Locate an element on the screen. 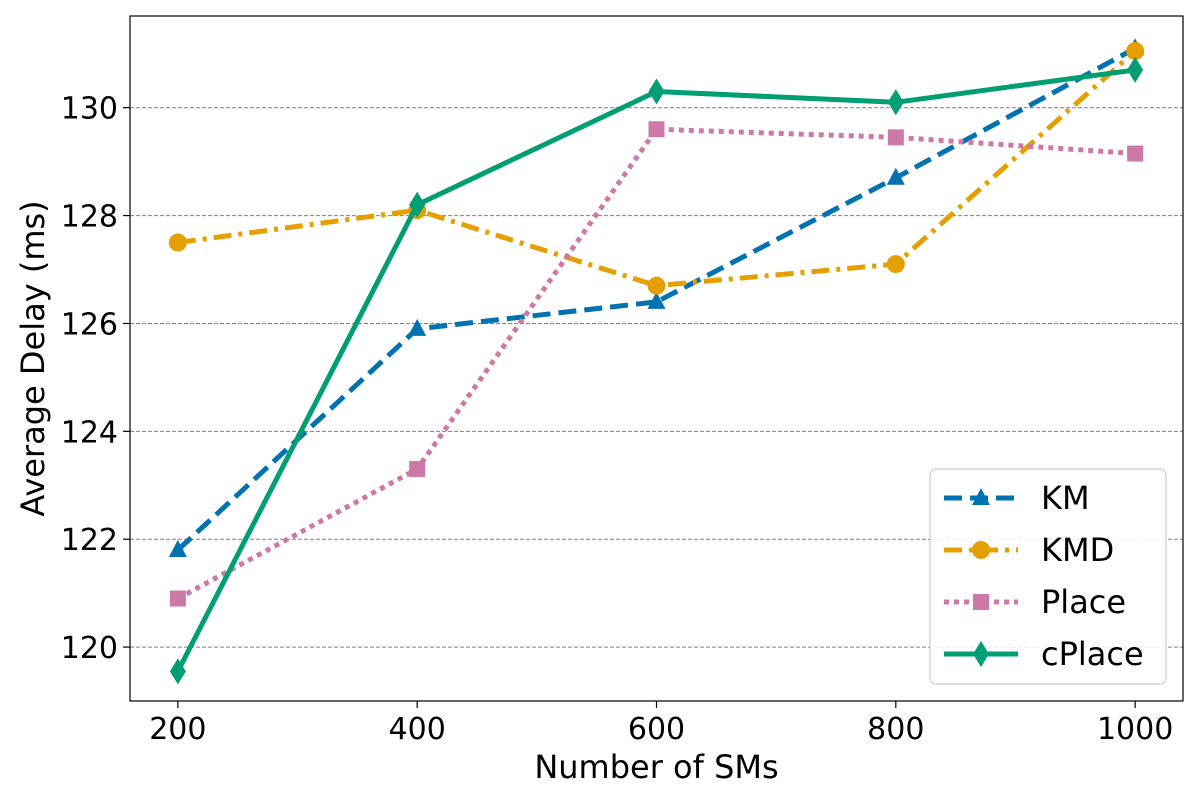 The width and height of the screenshot is (1200, 800). legend-box is located at coordinates (1048, 576).